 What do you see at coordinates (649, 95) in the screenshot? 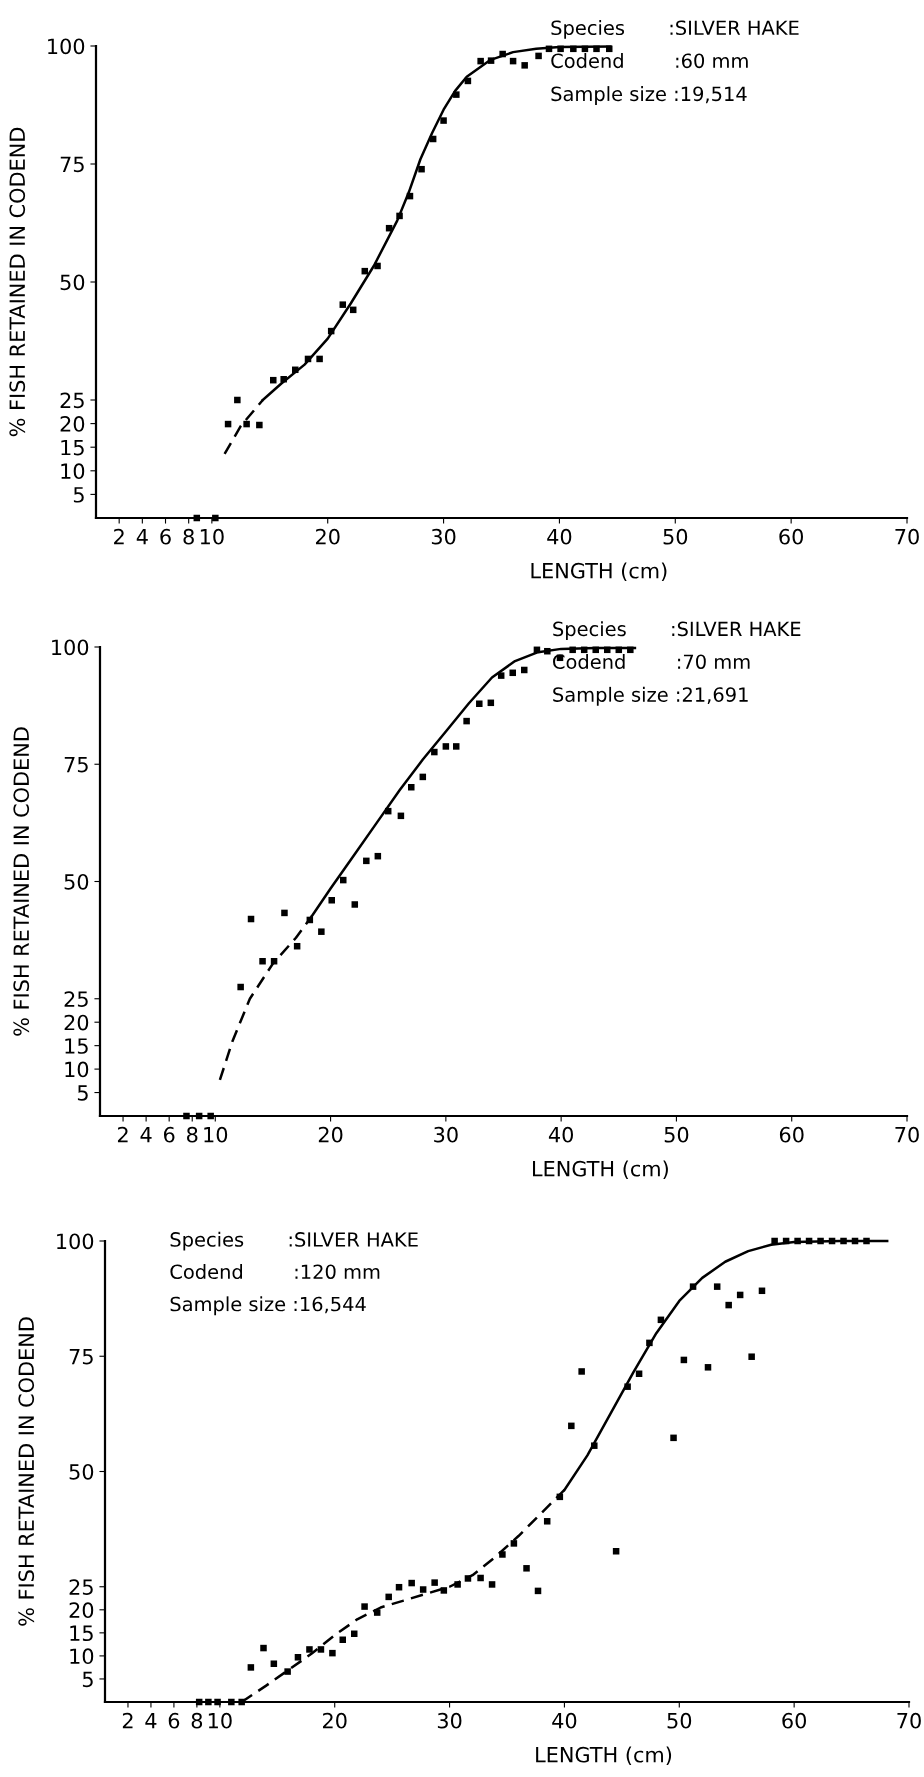
I see `annotation: Sample size :19,514` at bounding box center [649, 95].